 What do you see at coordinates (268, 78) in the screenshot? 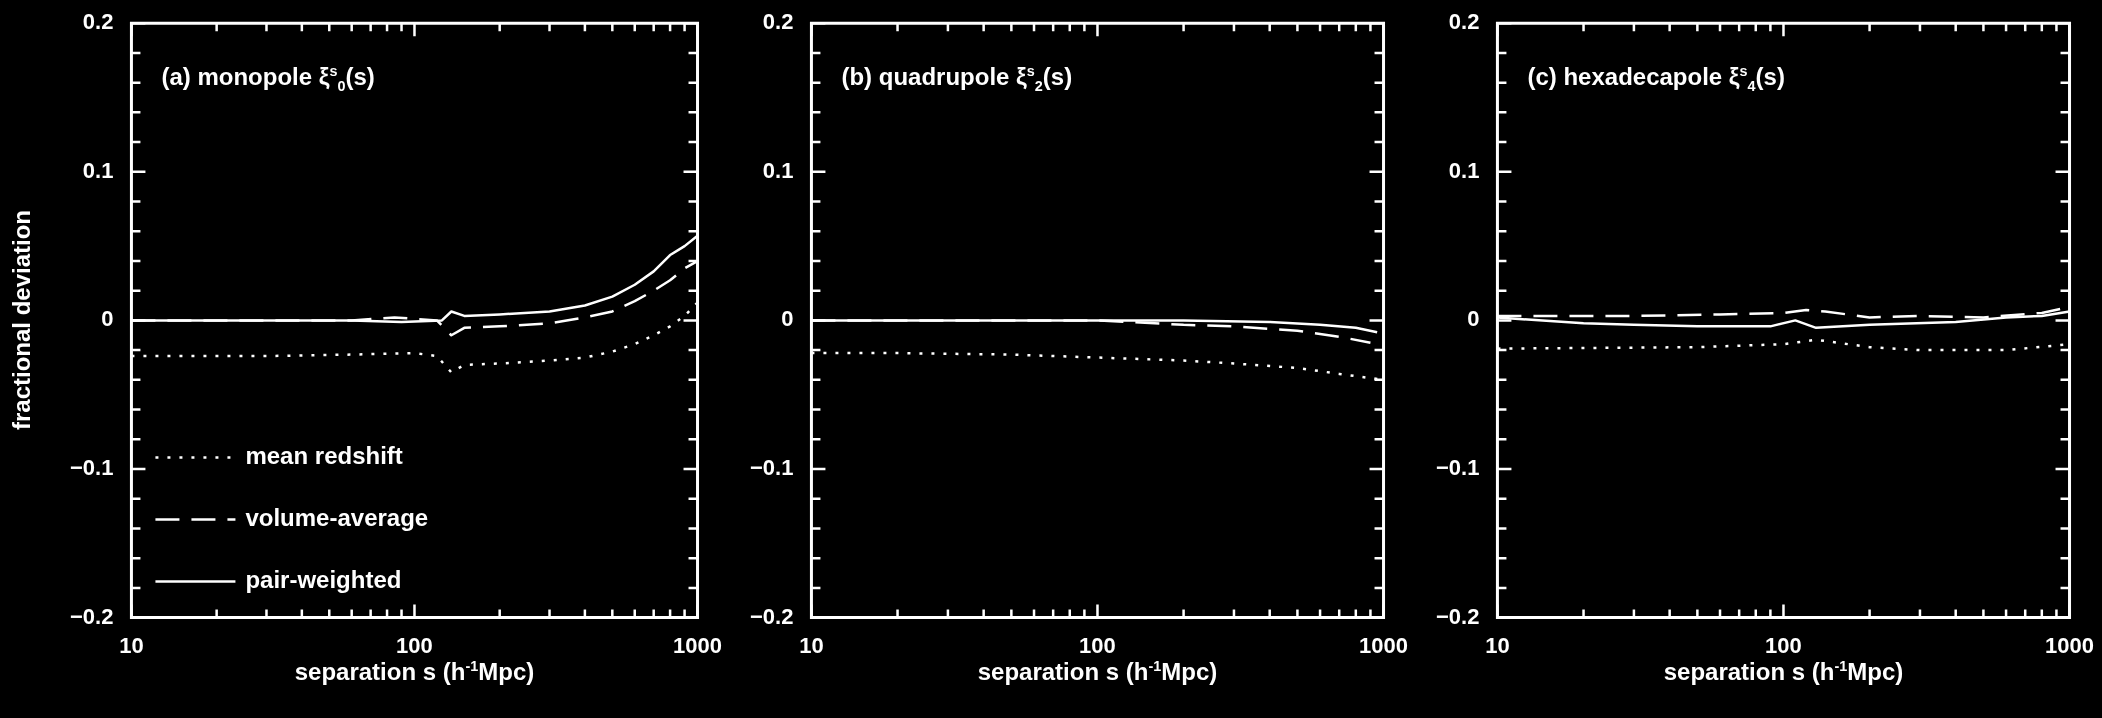
I see `text: (a) monopole ξ$^{s}$$_{0}$(s)` at bounding box center [268, 78].